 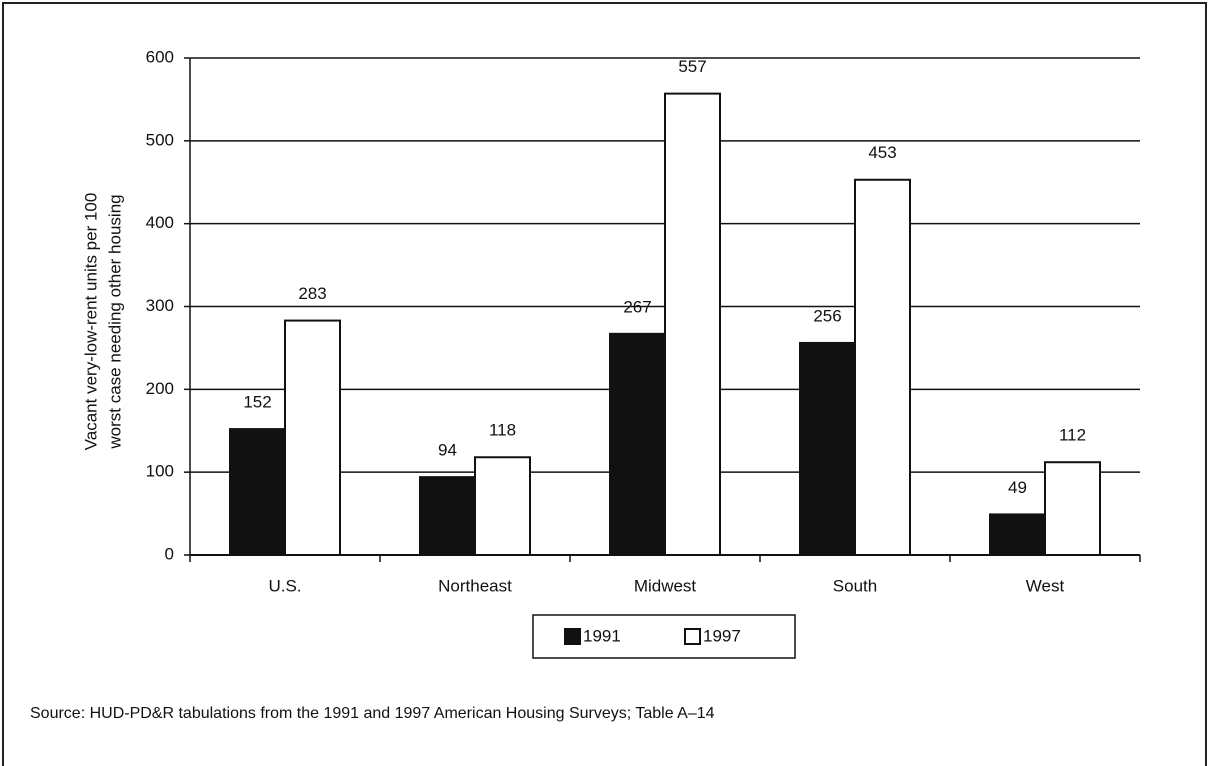 I want to click on value-label: 283, so click(x=312, y=293).